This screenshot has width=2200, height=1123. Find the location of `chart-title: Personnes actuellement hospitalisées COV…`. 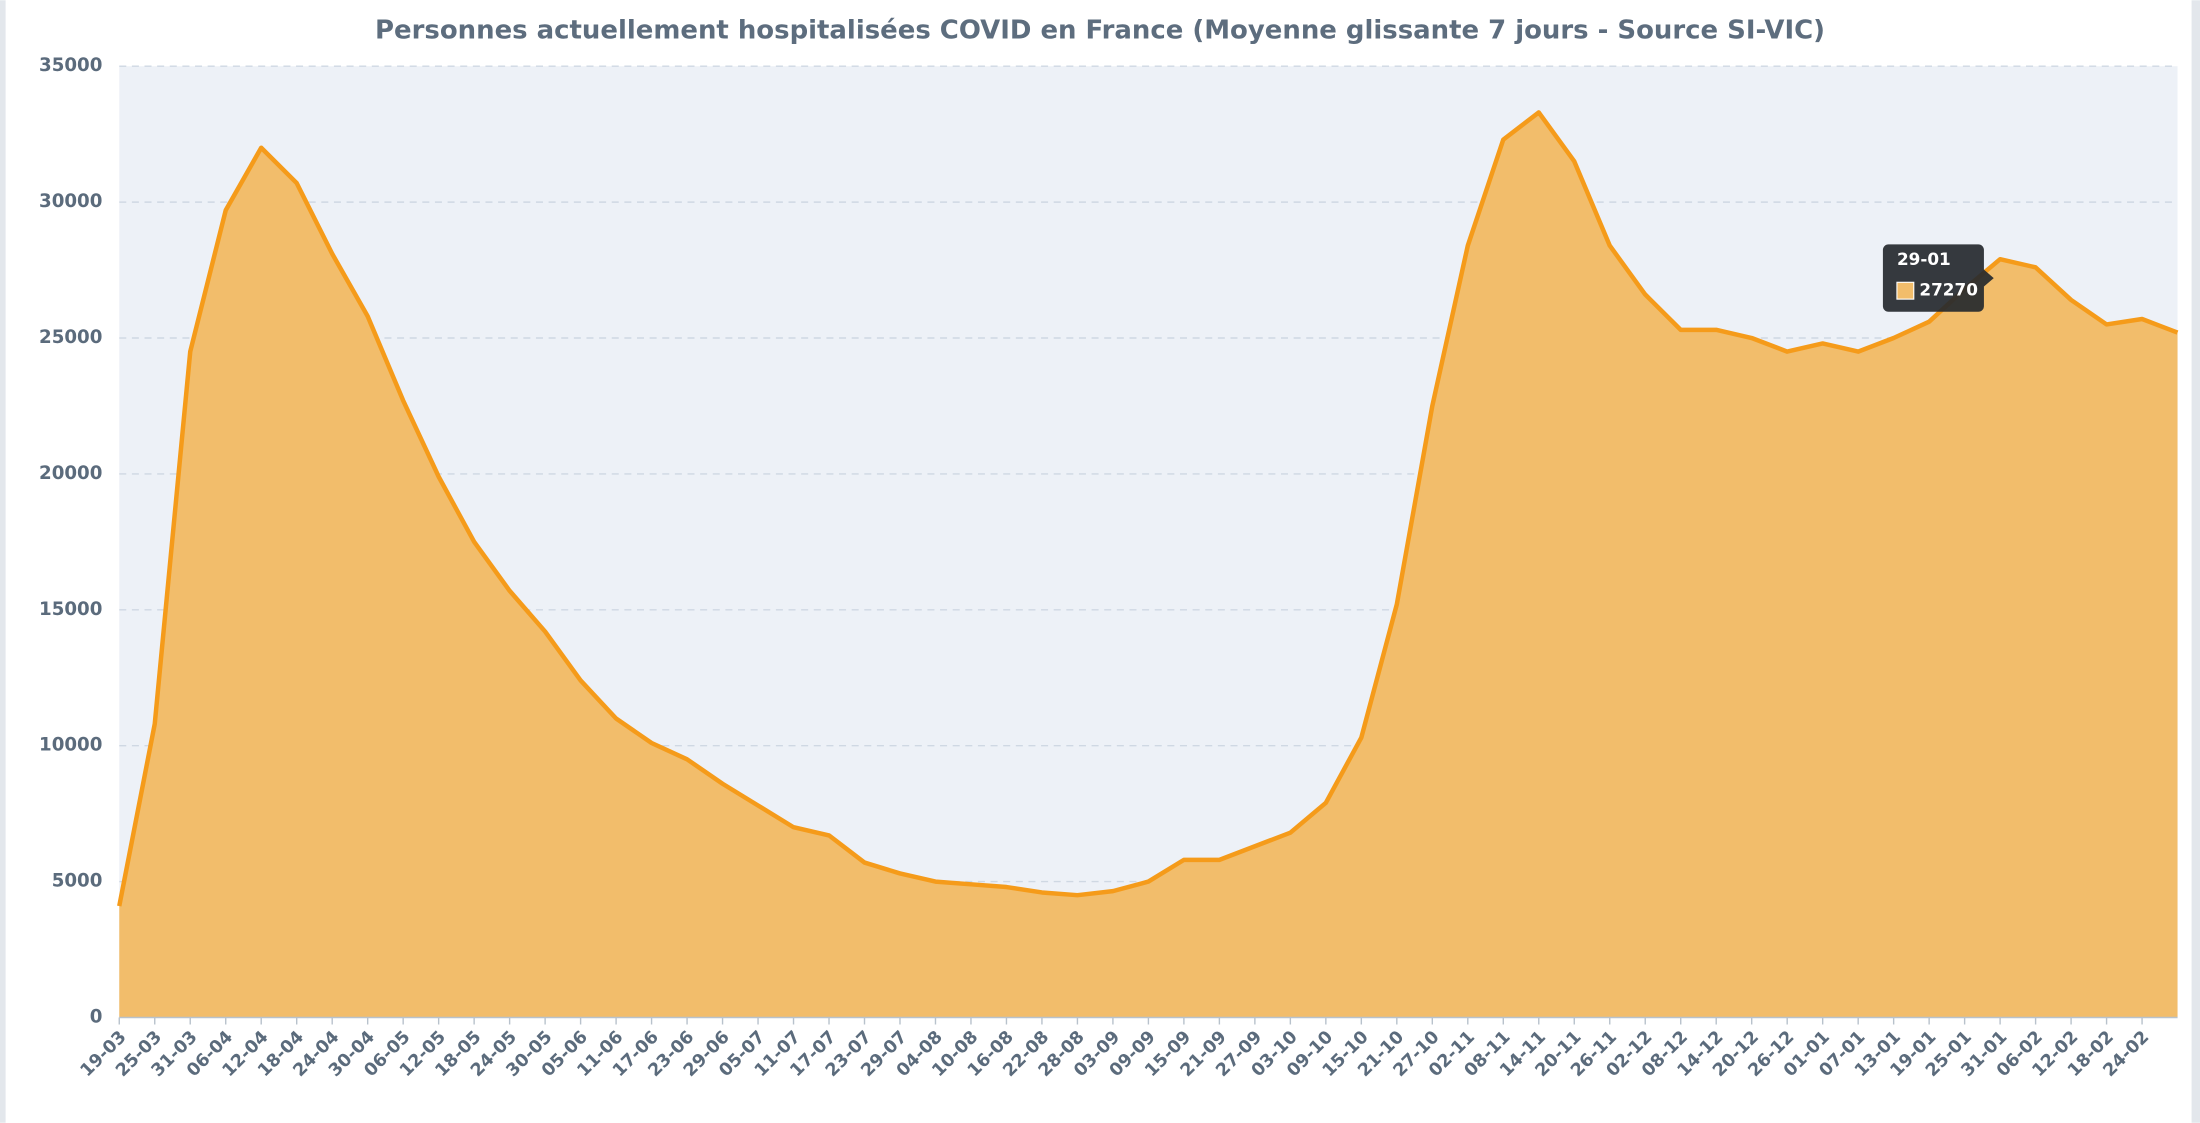

chart-title: Personnes actuellement hospitalisées COV… is located at coordinates (1100, 31).